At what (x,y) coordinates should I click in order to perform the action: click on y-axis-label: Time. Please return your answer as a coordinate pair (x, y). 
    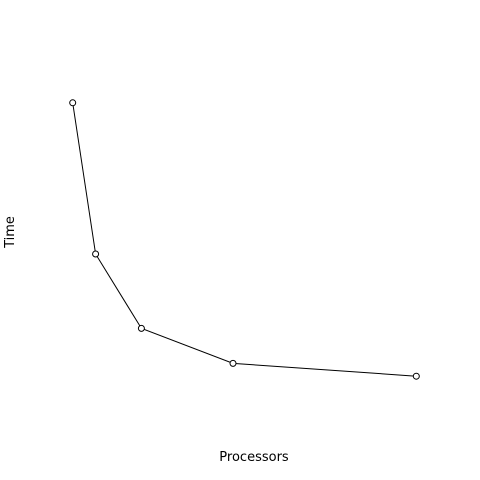
    Looking at the image, I should click on (10, 232).